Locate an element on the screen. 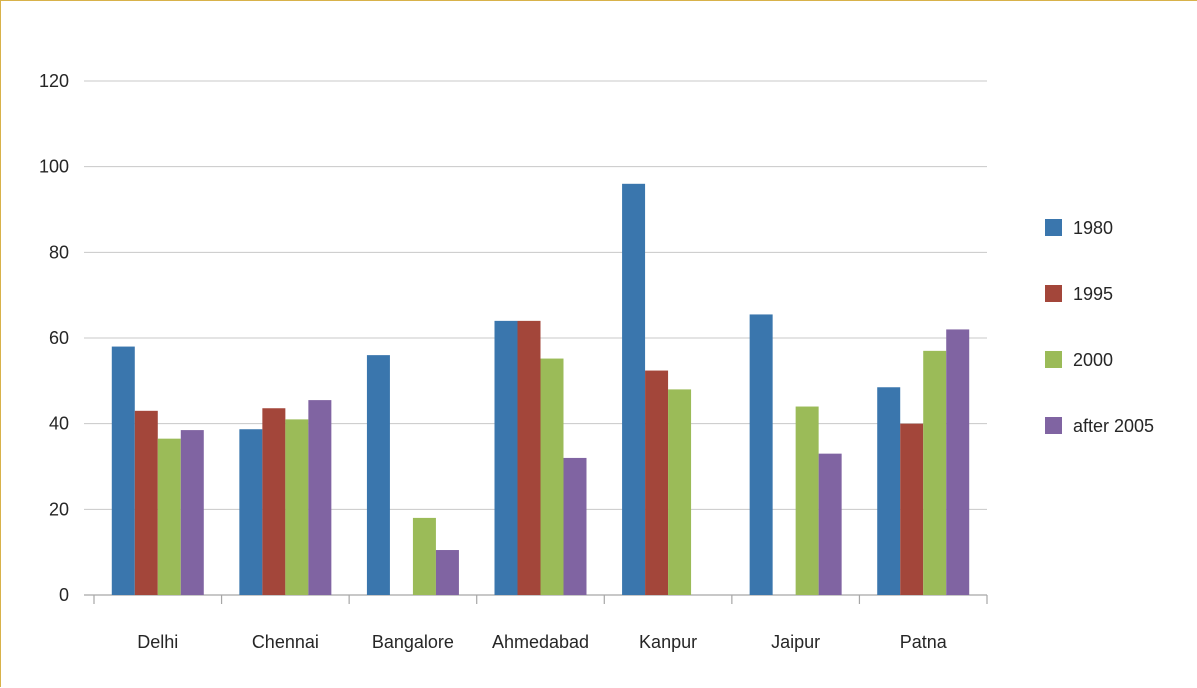 The image size is (1197, 688). bar-1980-patna is located at coordinates (889, 491).